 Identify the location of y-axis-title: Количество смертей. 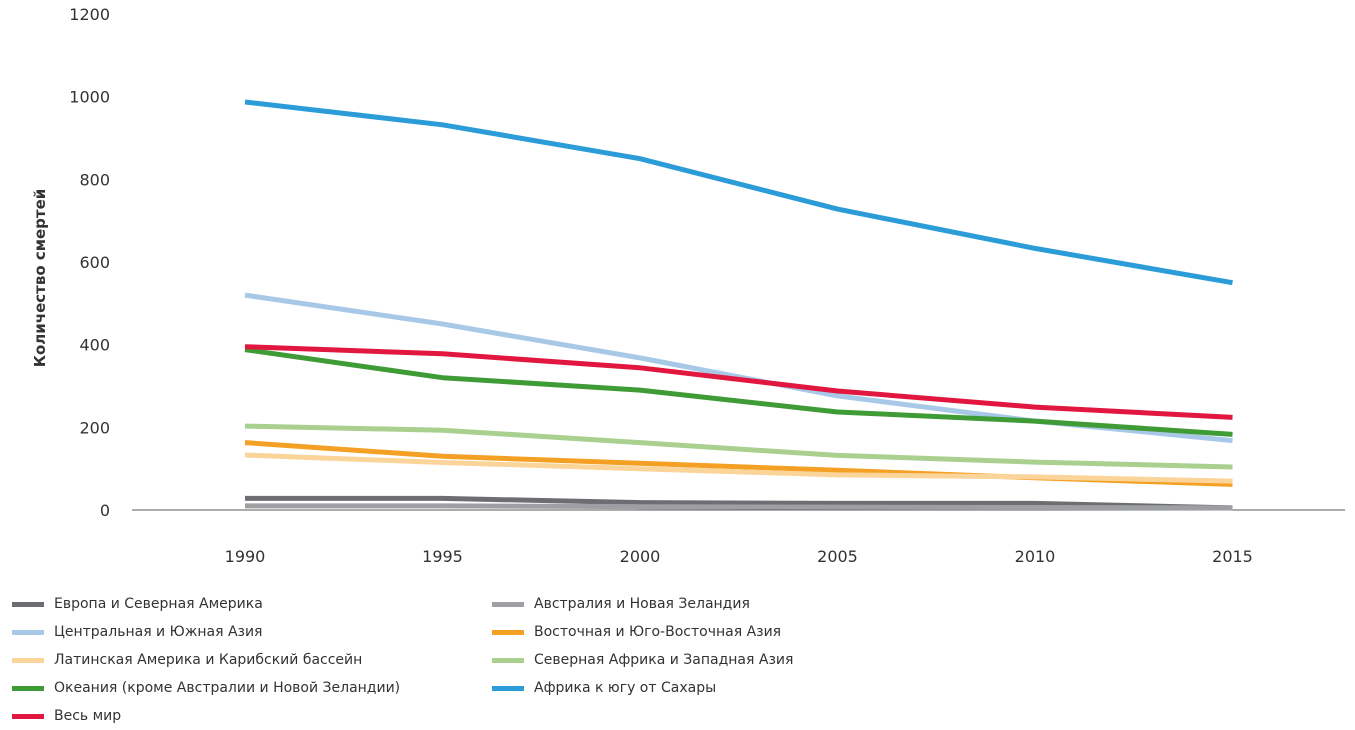
(40, 278).